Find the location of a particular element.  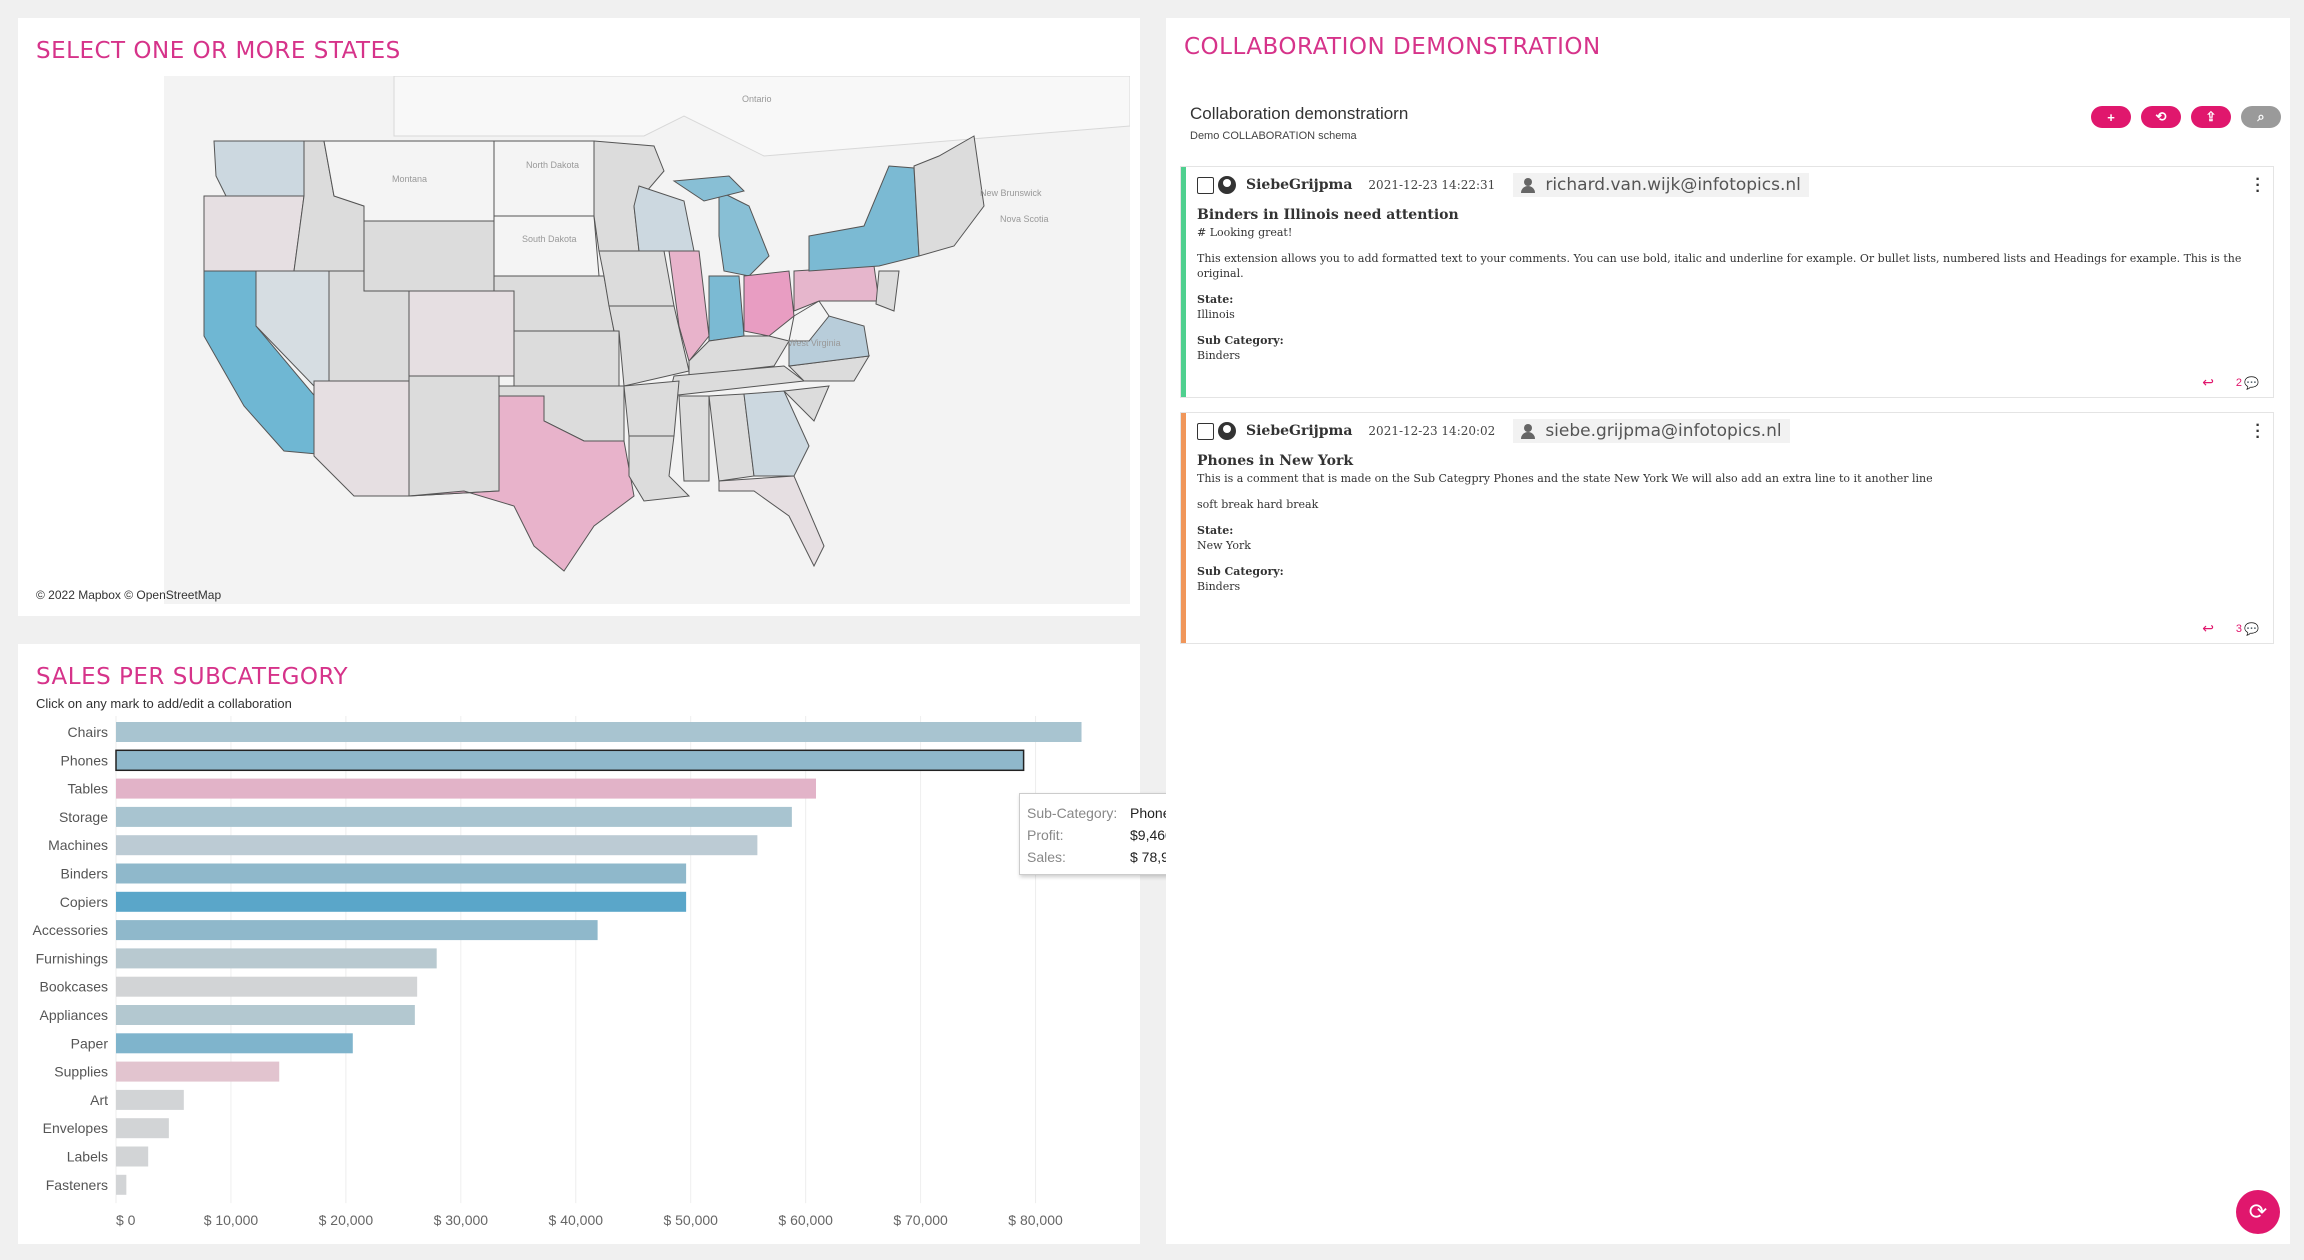

category-label: Labels is located at coordinates (87, 1157).